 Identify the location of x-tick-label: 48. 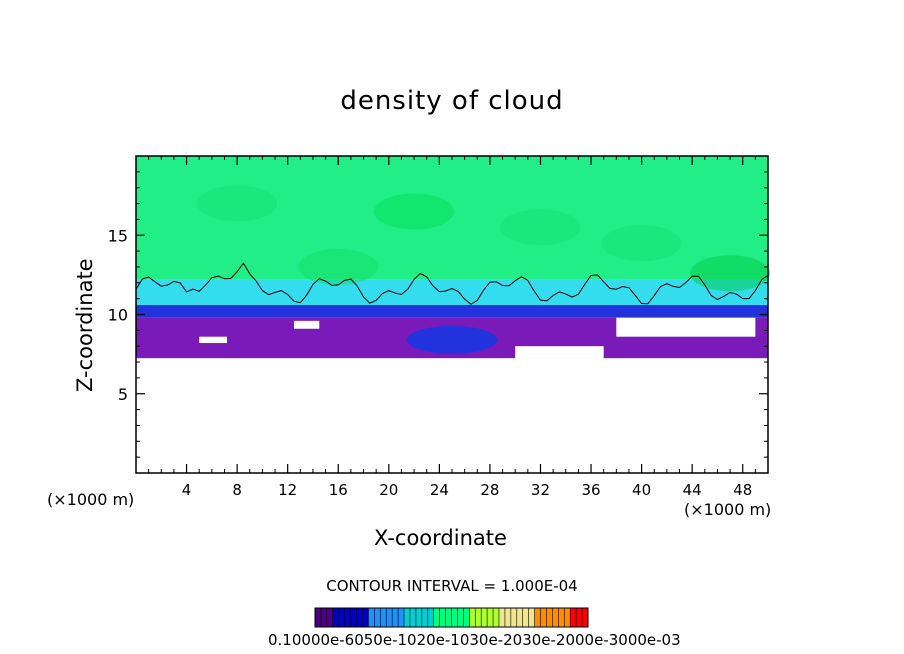
(742, 490).